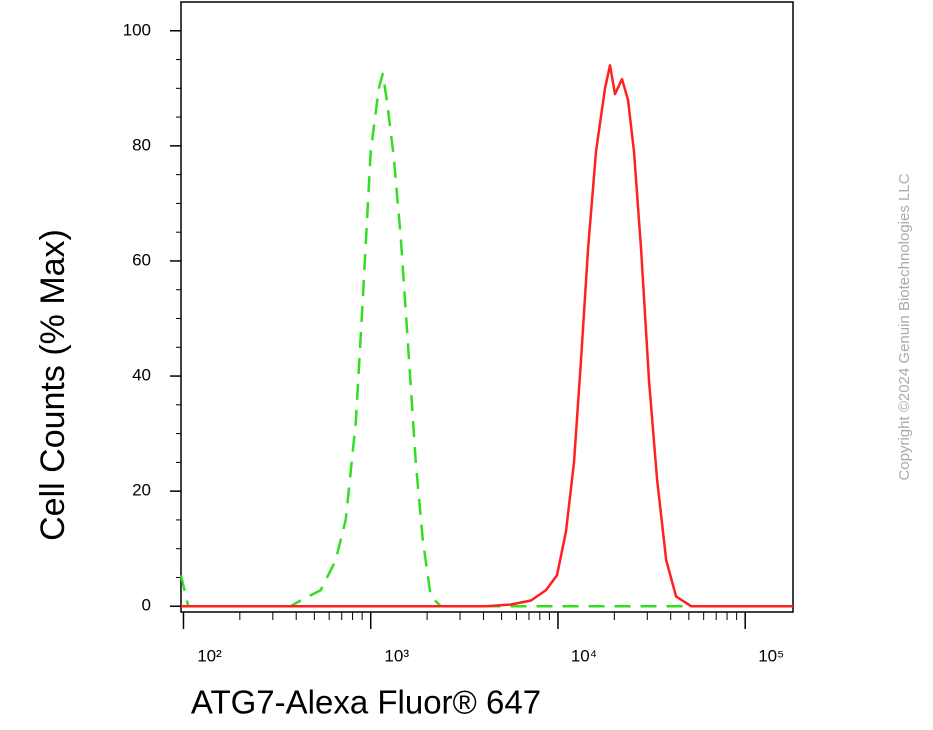 This screenshot has width=933, height=730. Describe the element at coordinates (141, 144) in the screenshot. I see `y-tick-label: 80` at that location.